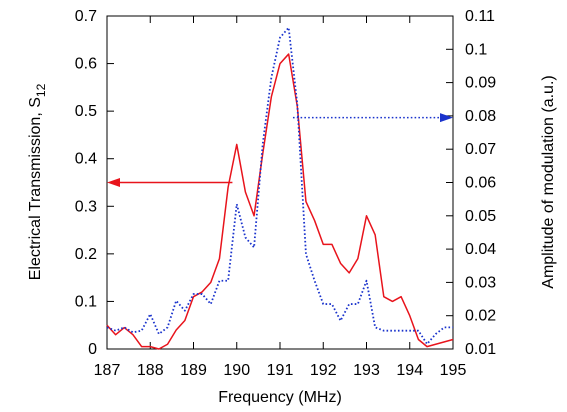 The height and width of the screenshot is (412, 567). I want to click on y-right-axis-title: Amplitude of modulation (a.u.), so click(548, 181).